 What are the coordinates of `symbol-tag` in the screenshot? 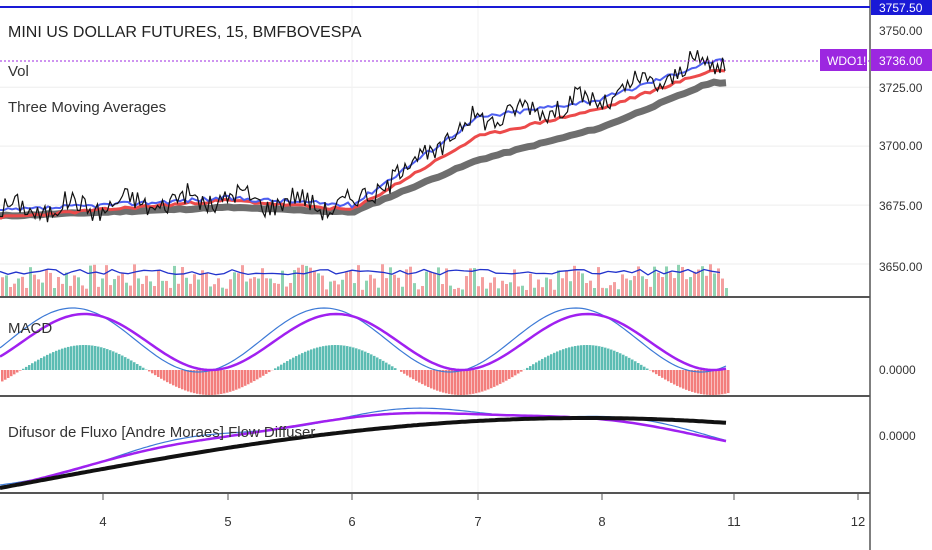 It's located at (843, 60).